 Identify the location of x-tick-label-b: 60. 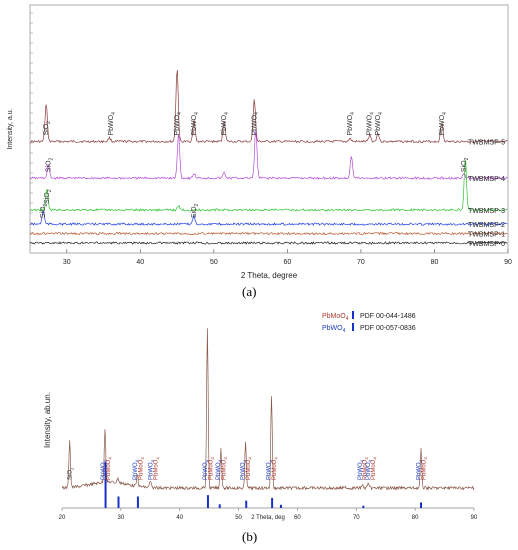
(297, 518).